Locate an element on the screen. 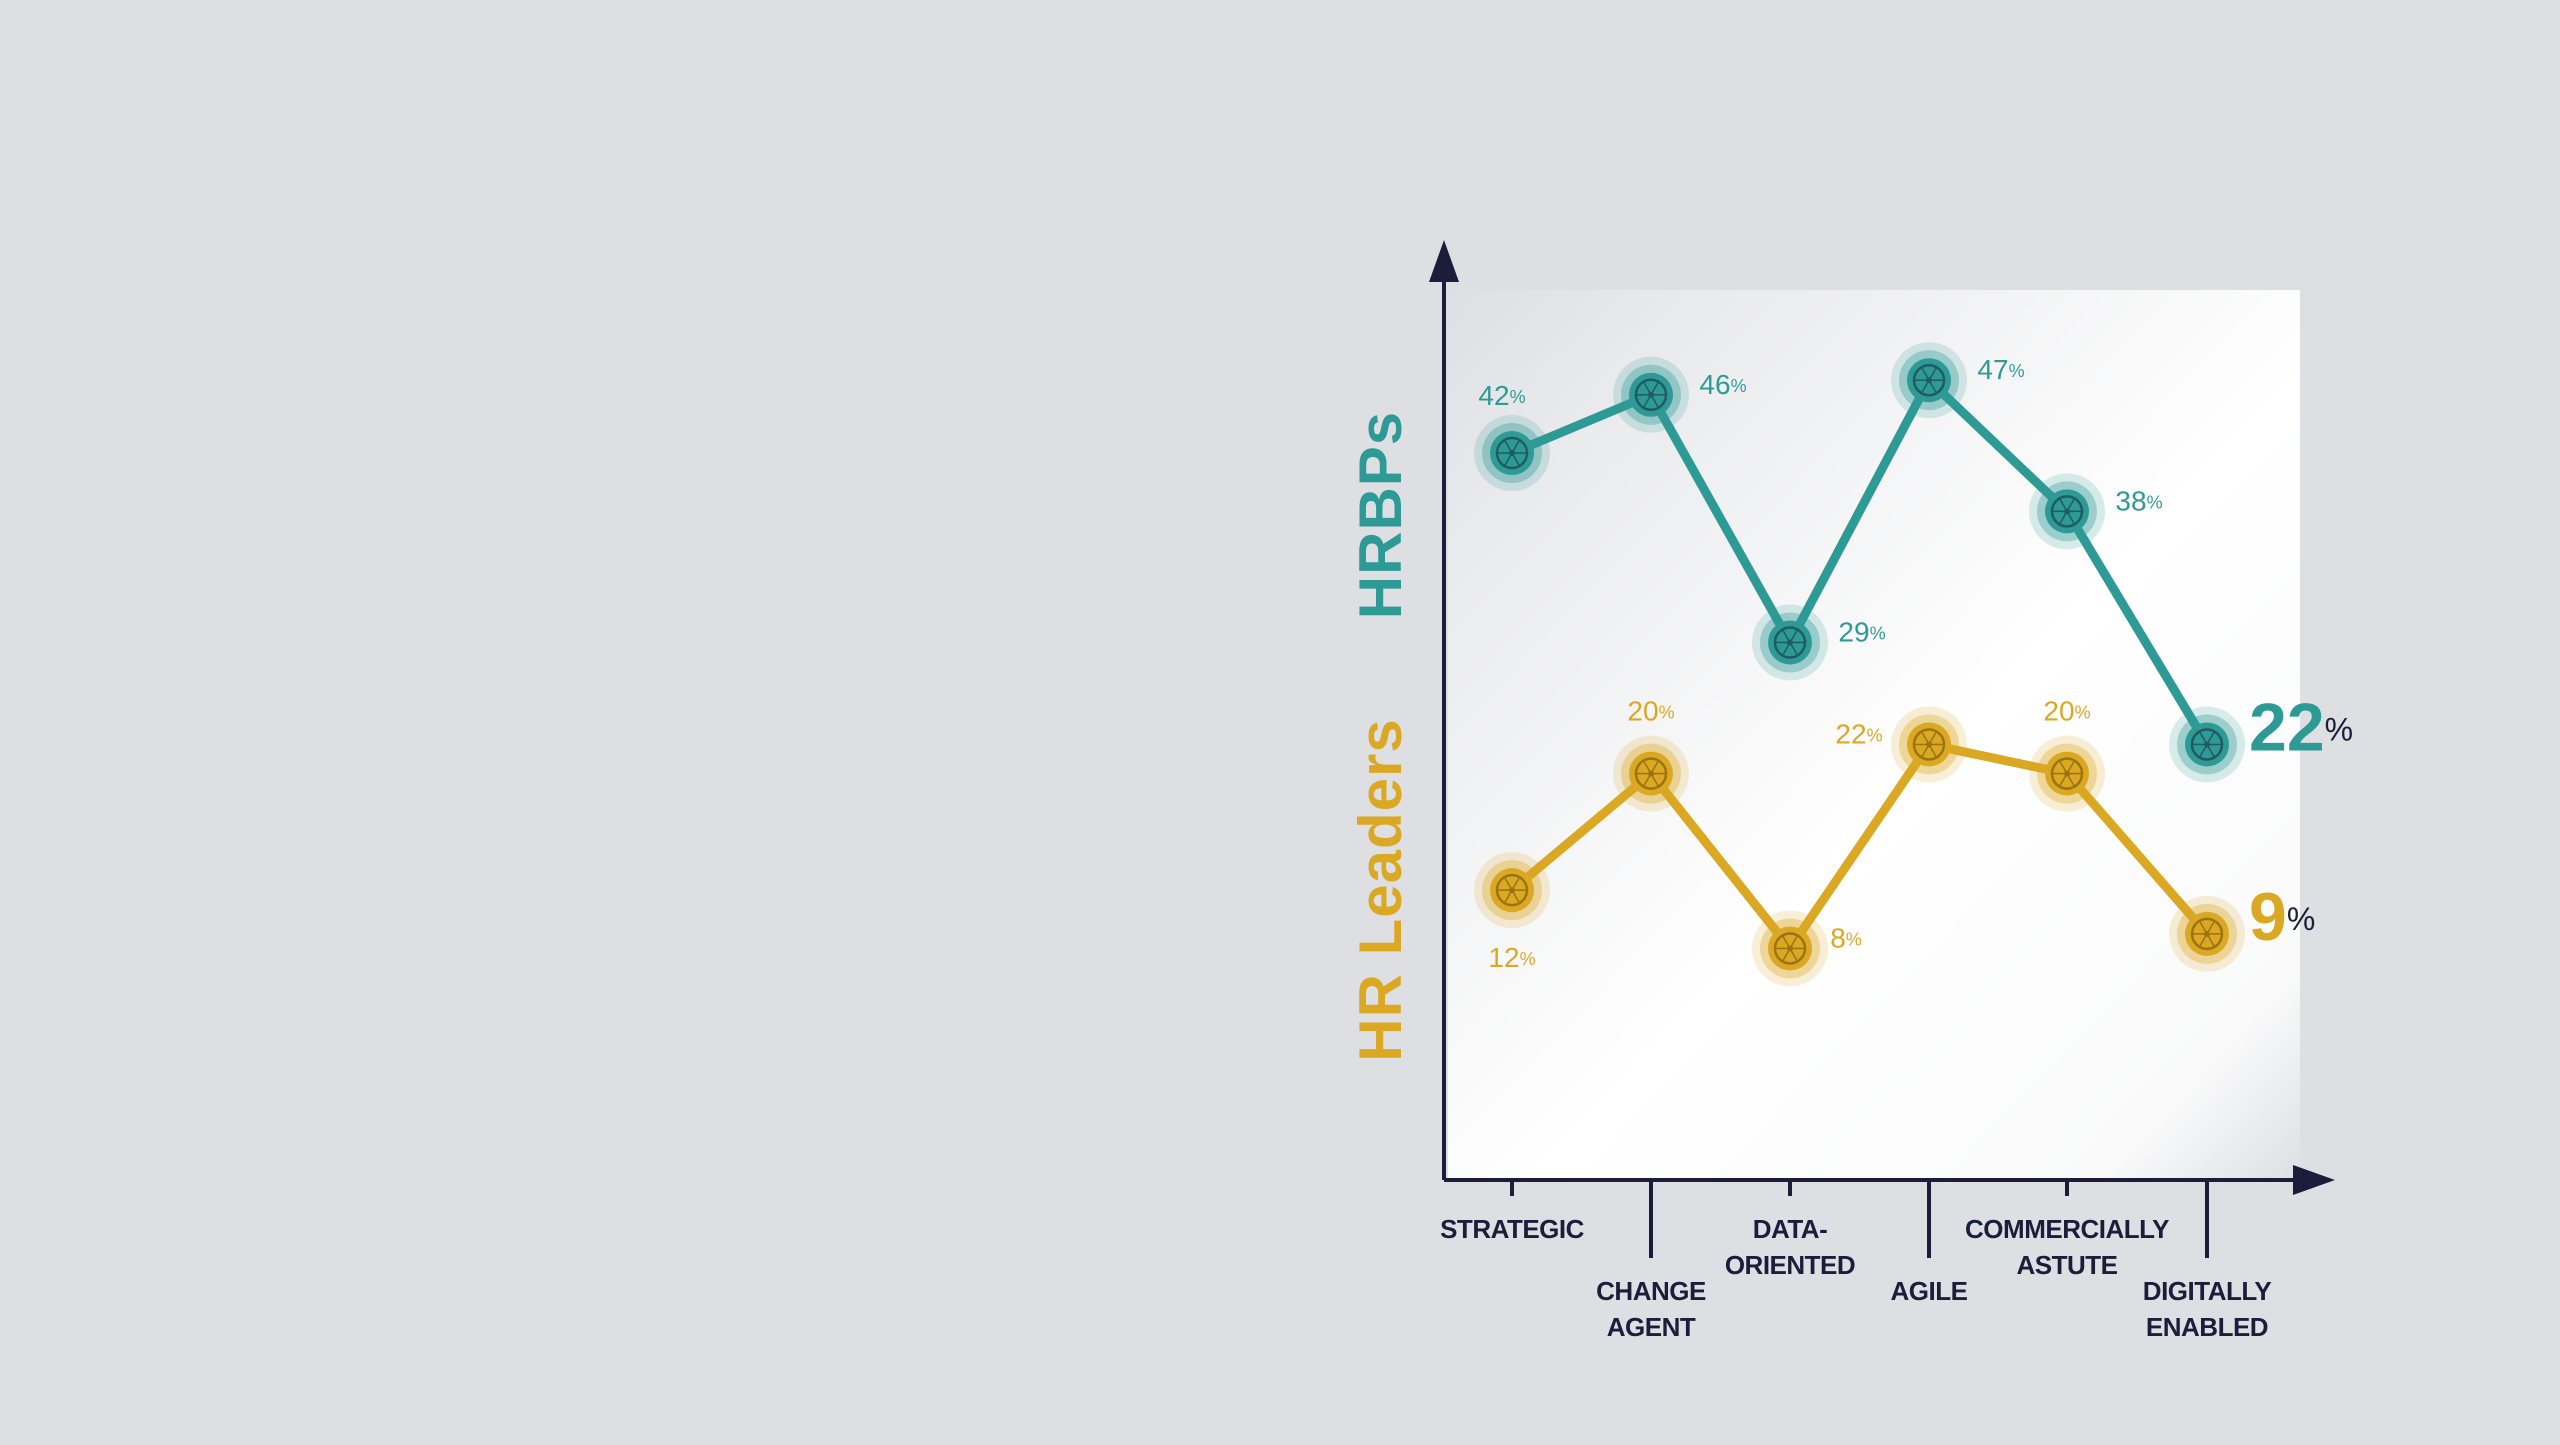 Image resolution: width=2560 pixels, height=1445 pixels. x-tick-label: ASTUTE is located at coordinates (2067, 1265).